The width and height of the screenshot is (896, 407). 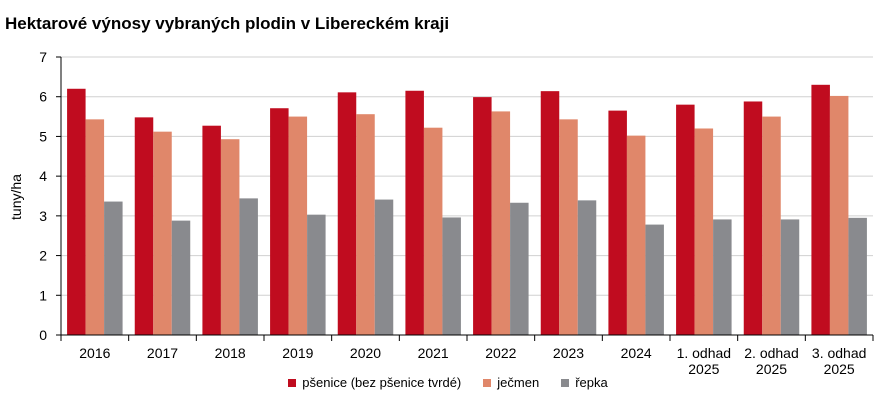 I want to click on x-tick-label: 2022, so click(x=500, y=353).